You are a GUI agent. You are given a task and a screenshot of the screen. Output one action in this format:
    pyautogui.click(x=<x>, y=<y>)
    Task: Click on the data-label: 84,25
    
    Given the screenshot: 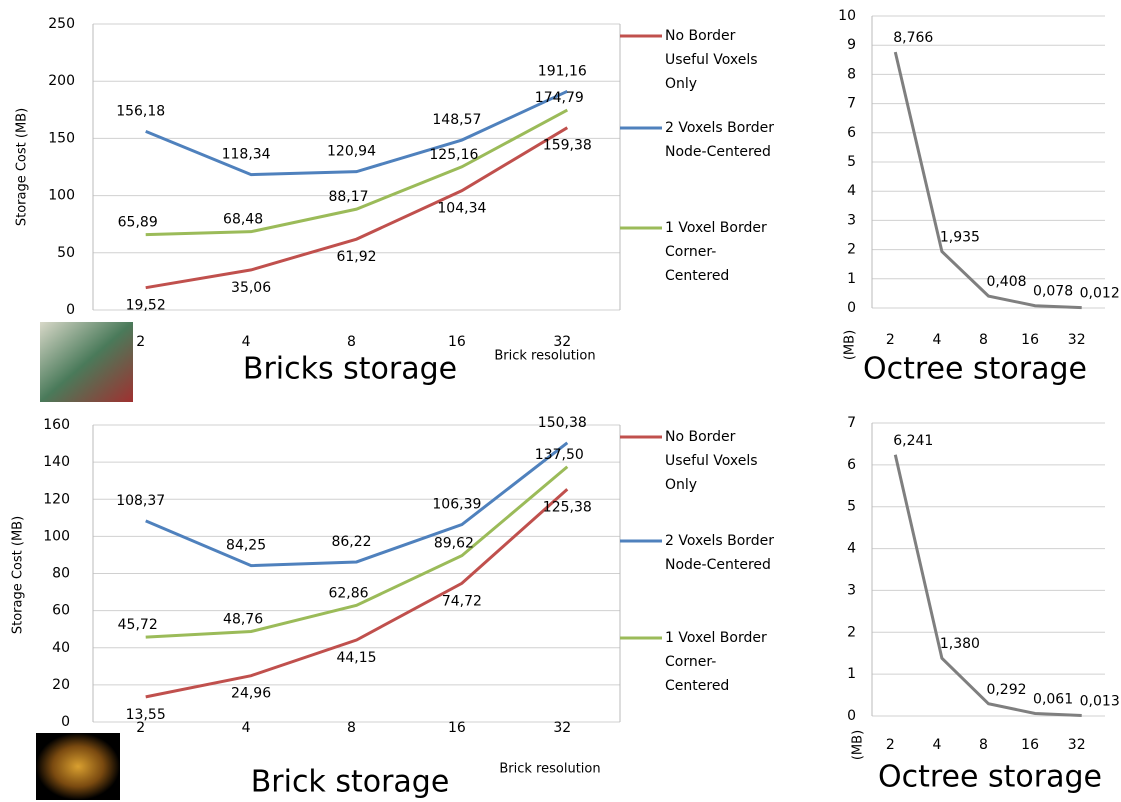 What is the action you would take?
    pyautogui.click(x=246, y=546)
    